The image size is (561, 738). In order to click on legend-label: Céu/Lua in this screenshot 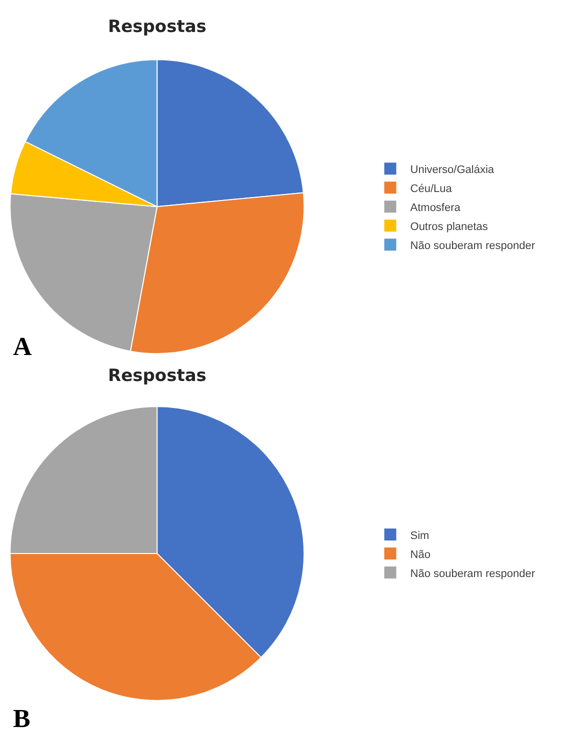, I will do `click(431, 188)`.